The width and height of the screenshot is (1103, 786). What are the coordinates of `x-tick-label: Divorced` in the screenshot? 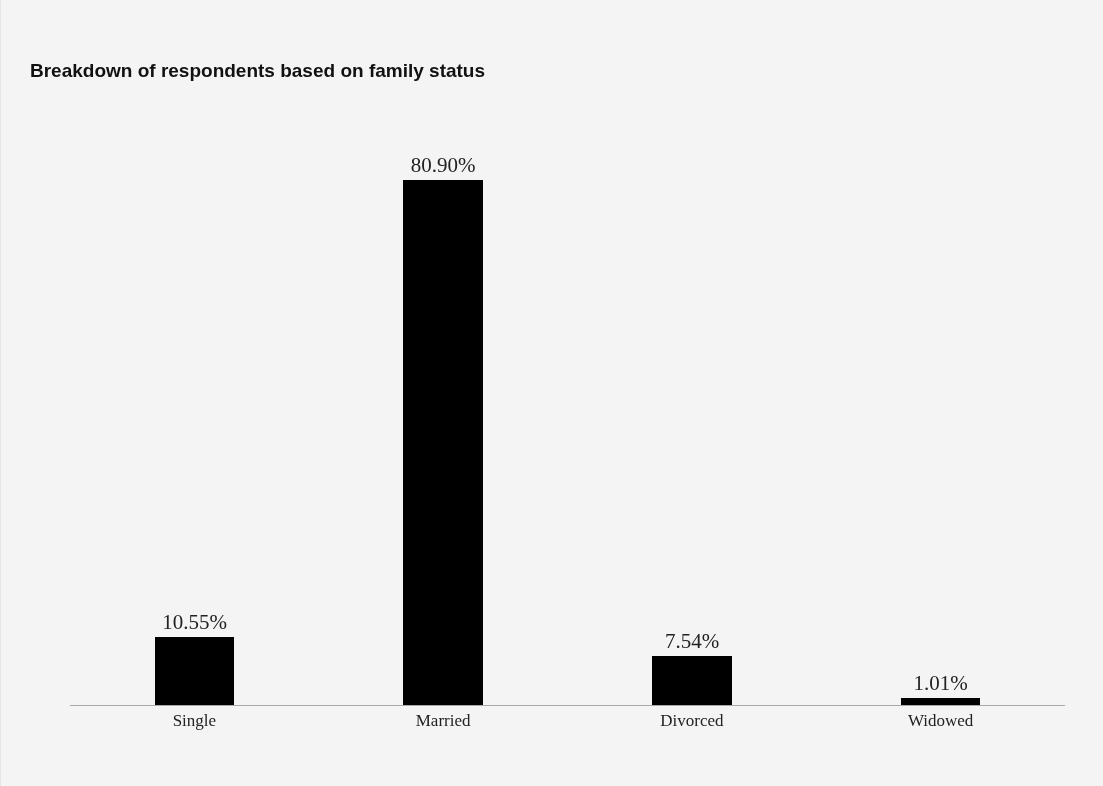 It's located at (692, 721).